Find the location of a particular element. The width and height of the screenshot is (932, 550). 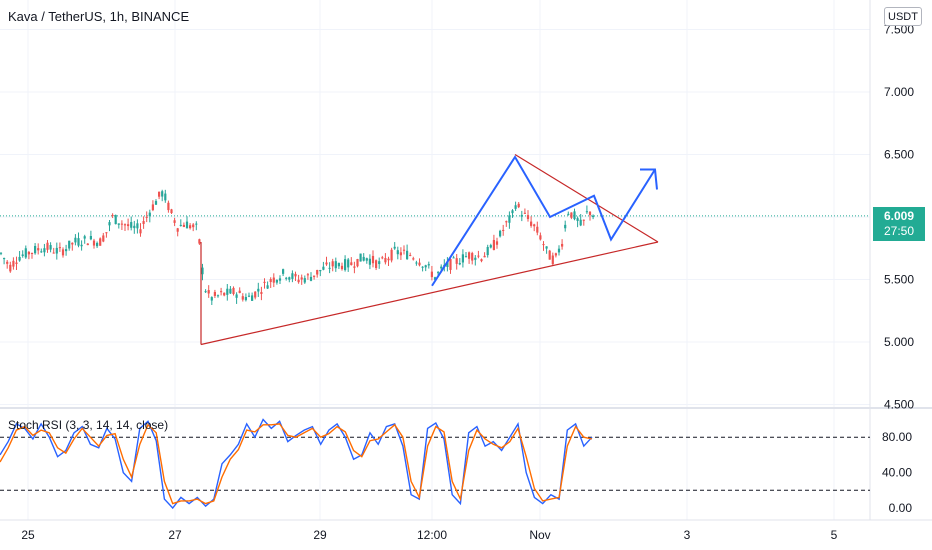

trendline-support is located at coordinates (429, 293).